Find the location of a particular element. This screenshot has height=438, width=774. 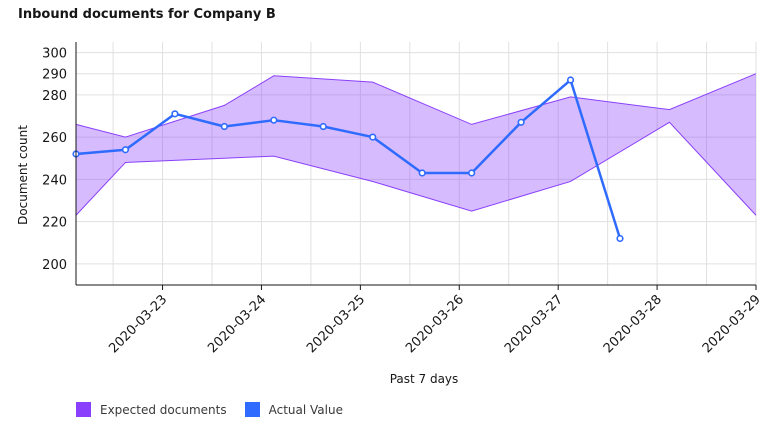

x-tick-label: 2020-03-29 is located at coordinates (732, 324).